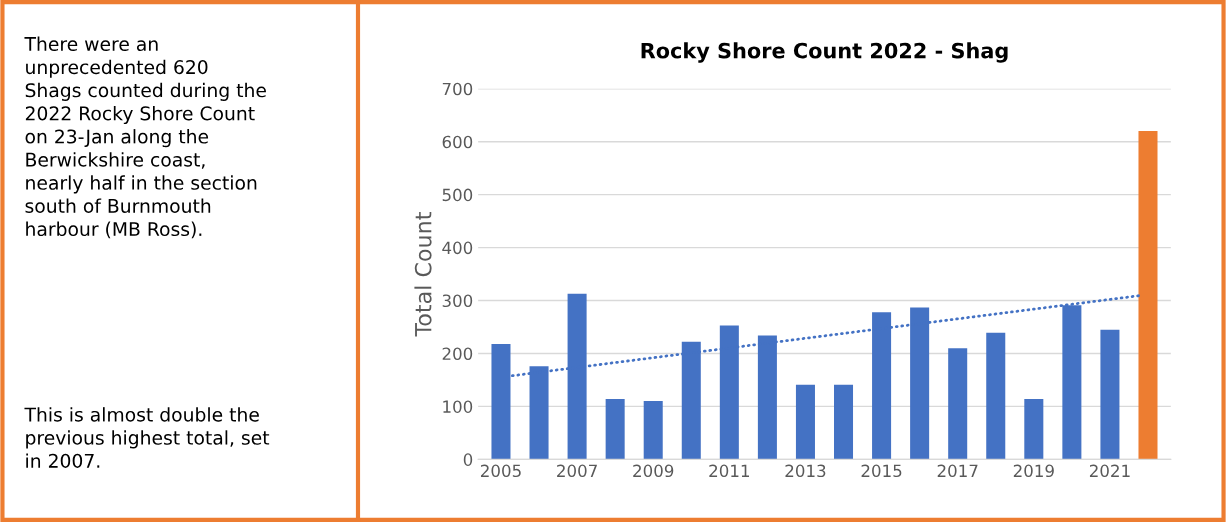 Image resolution: width=1226 pixels, height=522 pixels. What do you see at coordinates (468, 459) in the screenshot?
I see `y-tick-label: 0` at bounding box center [468, 459].